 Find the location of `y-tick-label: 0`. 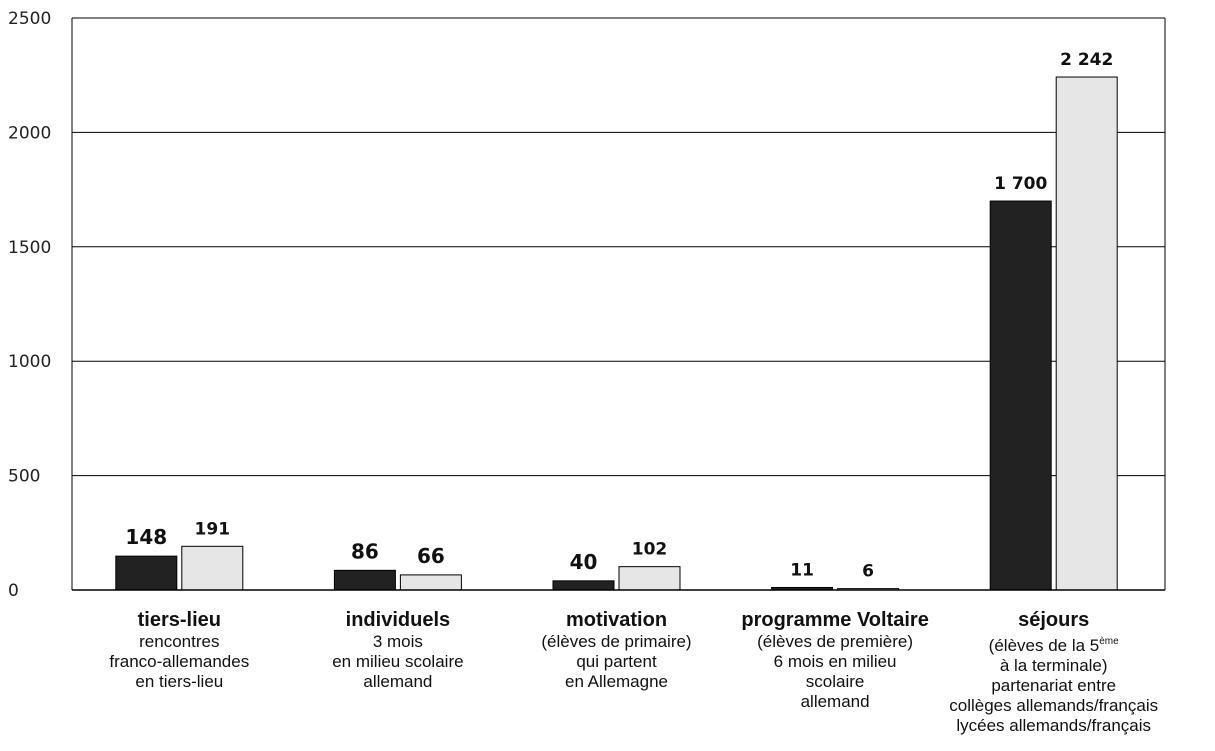

y-tick-label: 0 is located at coordinates (13, 591).